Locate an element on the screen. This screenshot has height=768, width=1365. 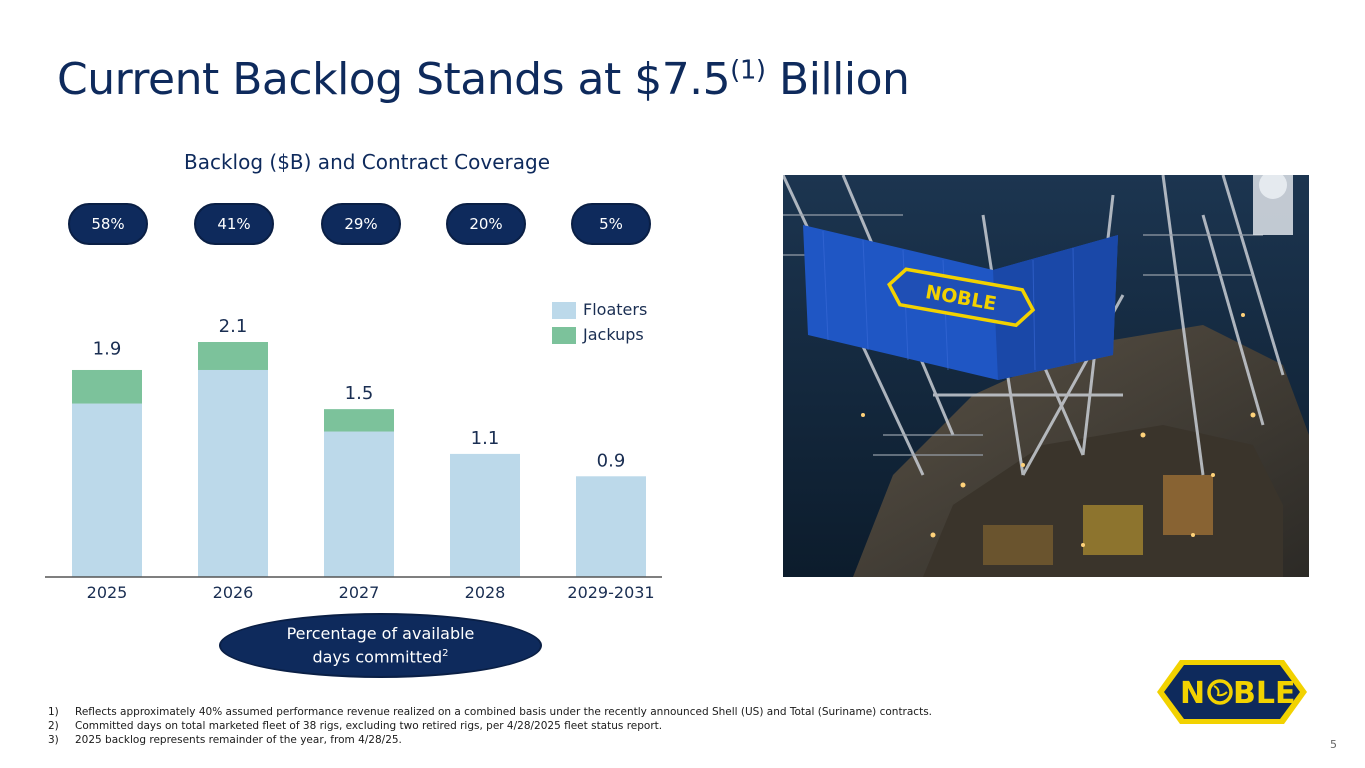
committed-line-2: days committed is located at coordinates (377, 657).